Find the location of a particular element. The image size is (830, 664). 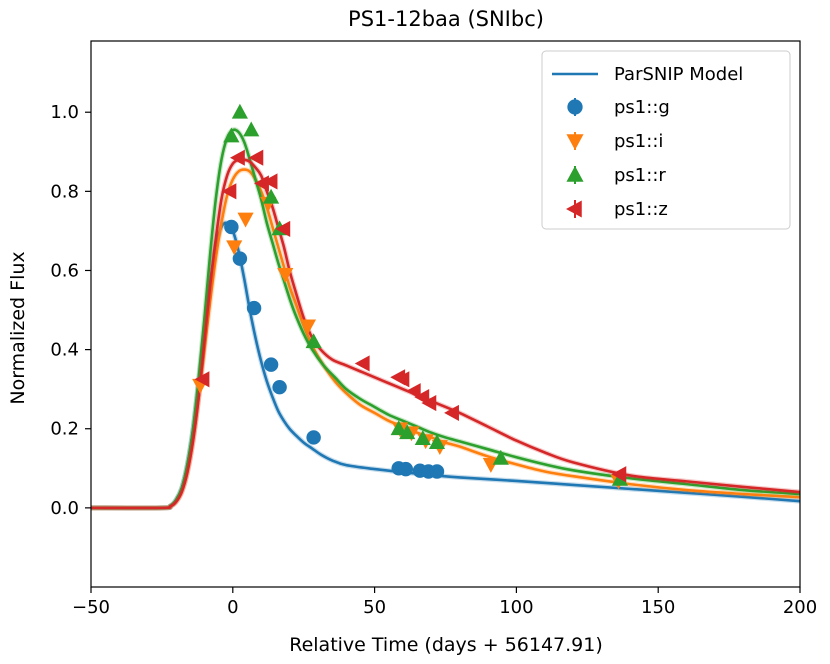

legend-label-z: ps1::z is located at coordinates (641, 209).